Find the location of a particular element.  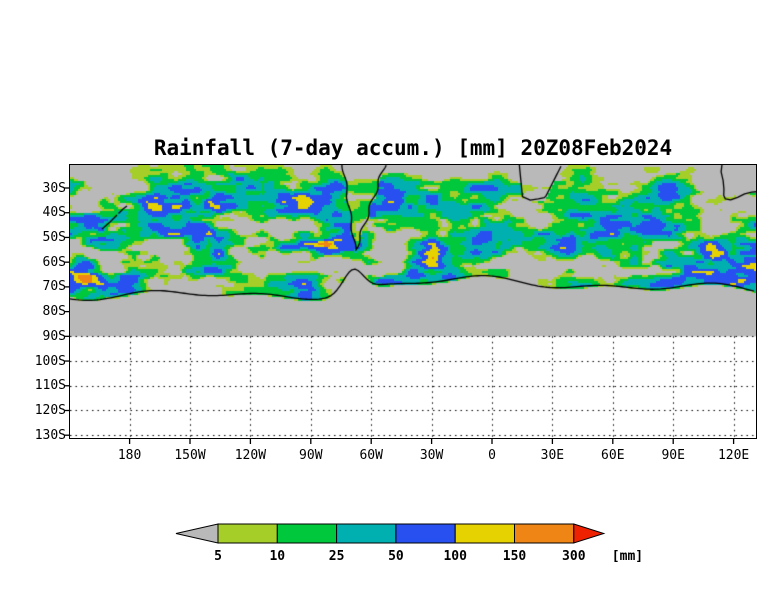

y-axis-label: 130S is located at coordinates (50, 435).